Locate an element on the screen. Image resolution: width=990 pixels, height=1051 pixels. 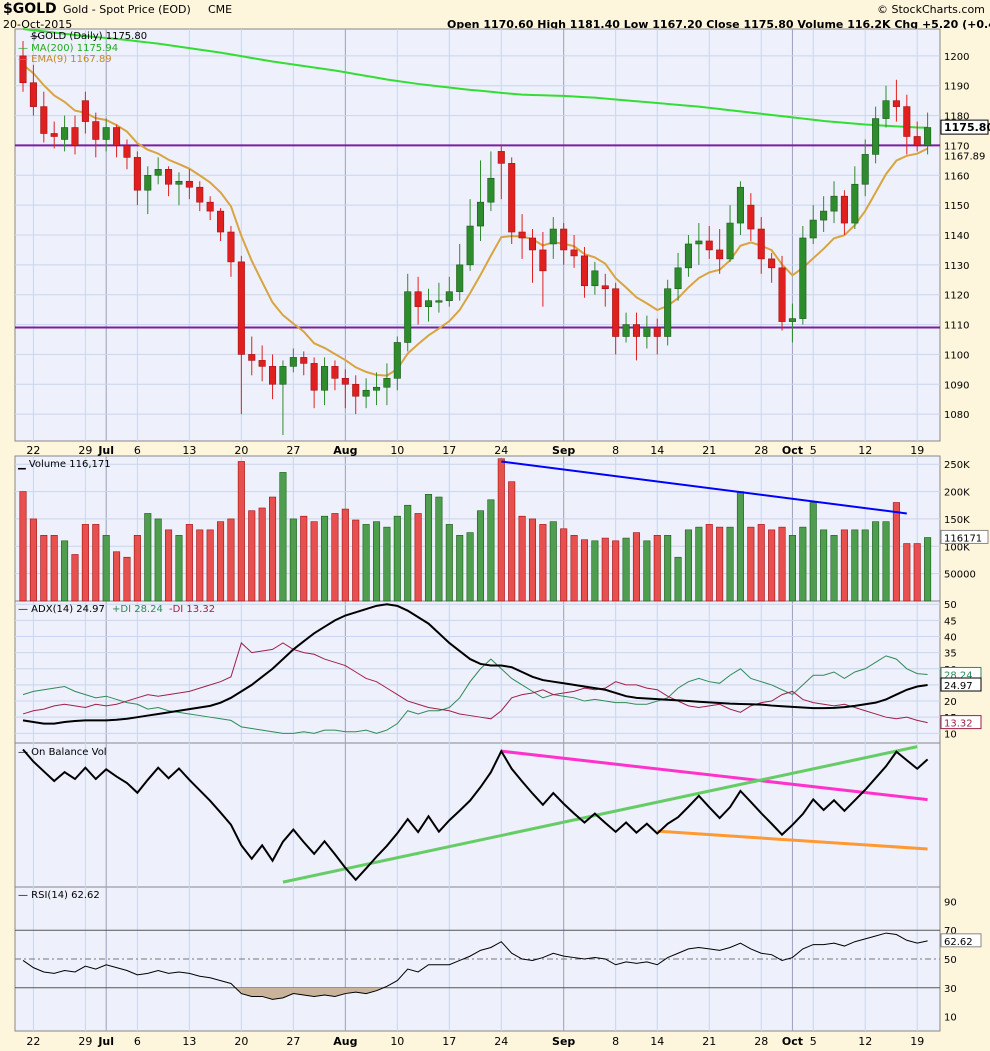
price-tick-label: 1190 is located at coordinates (956, 87).